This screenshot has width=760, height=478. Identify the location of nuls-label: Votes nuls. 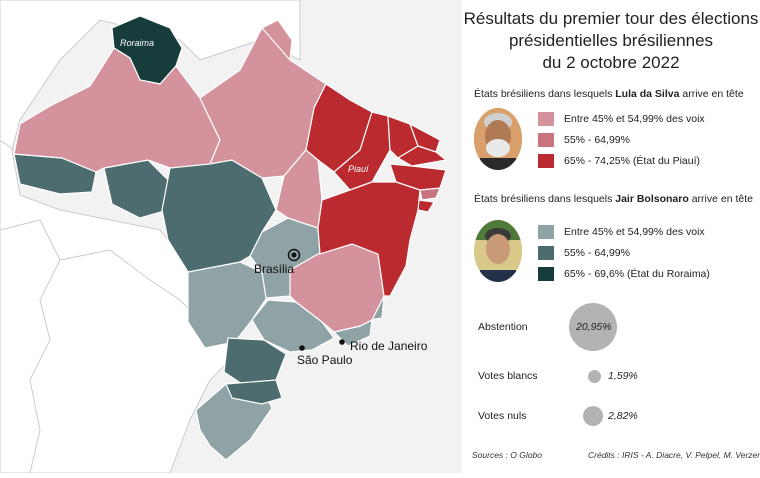
(502, 416).